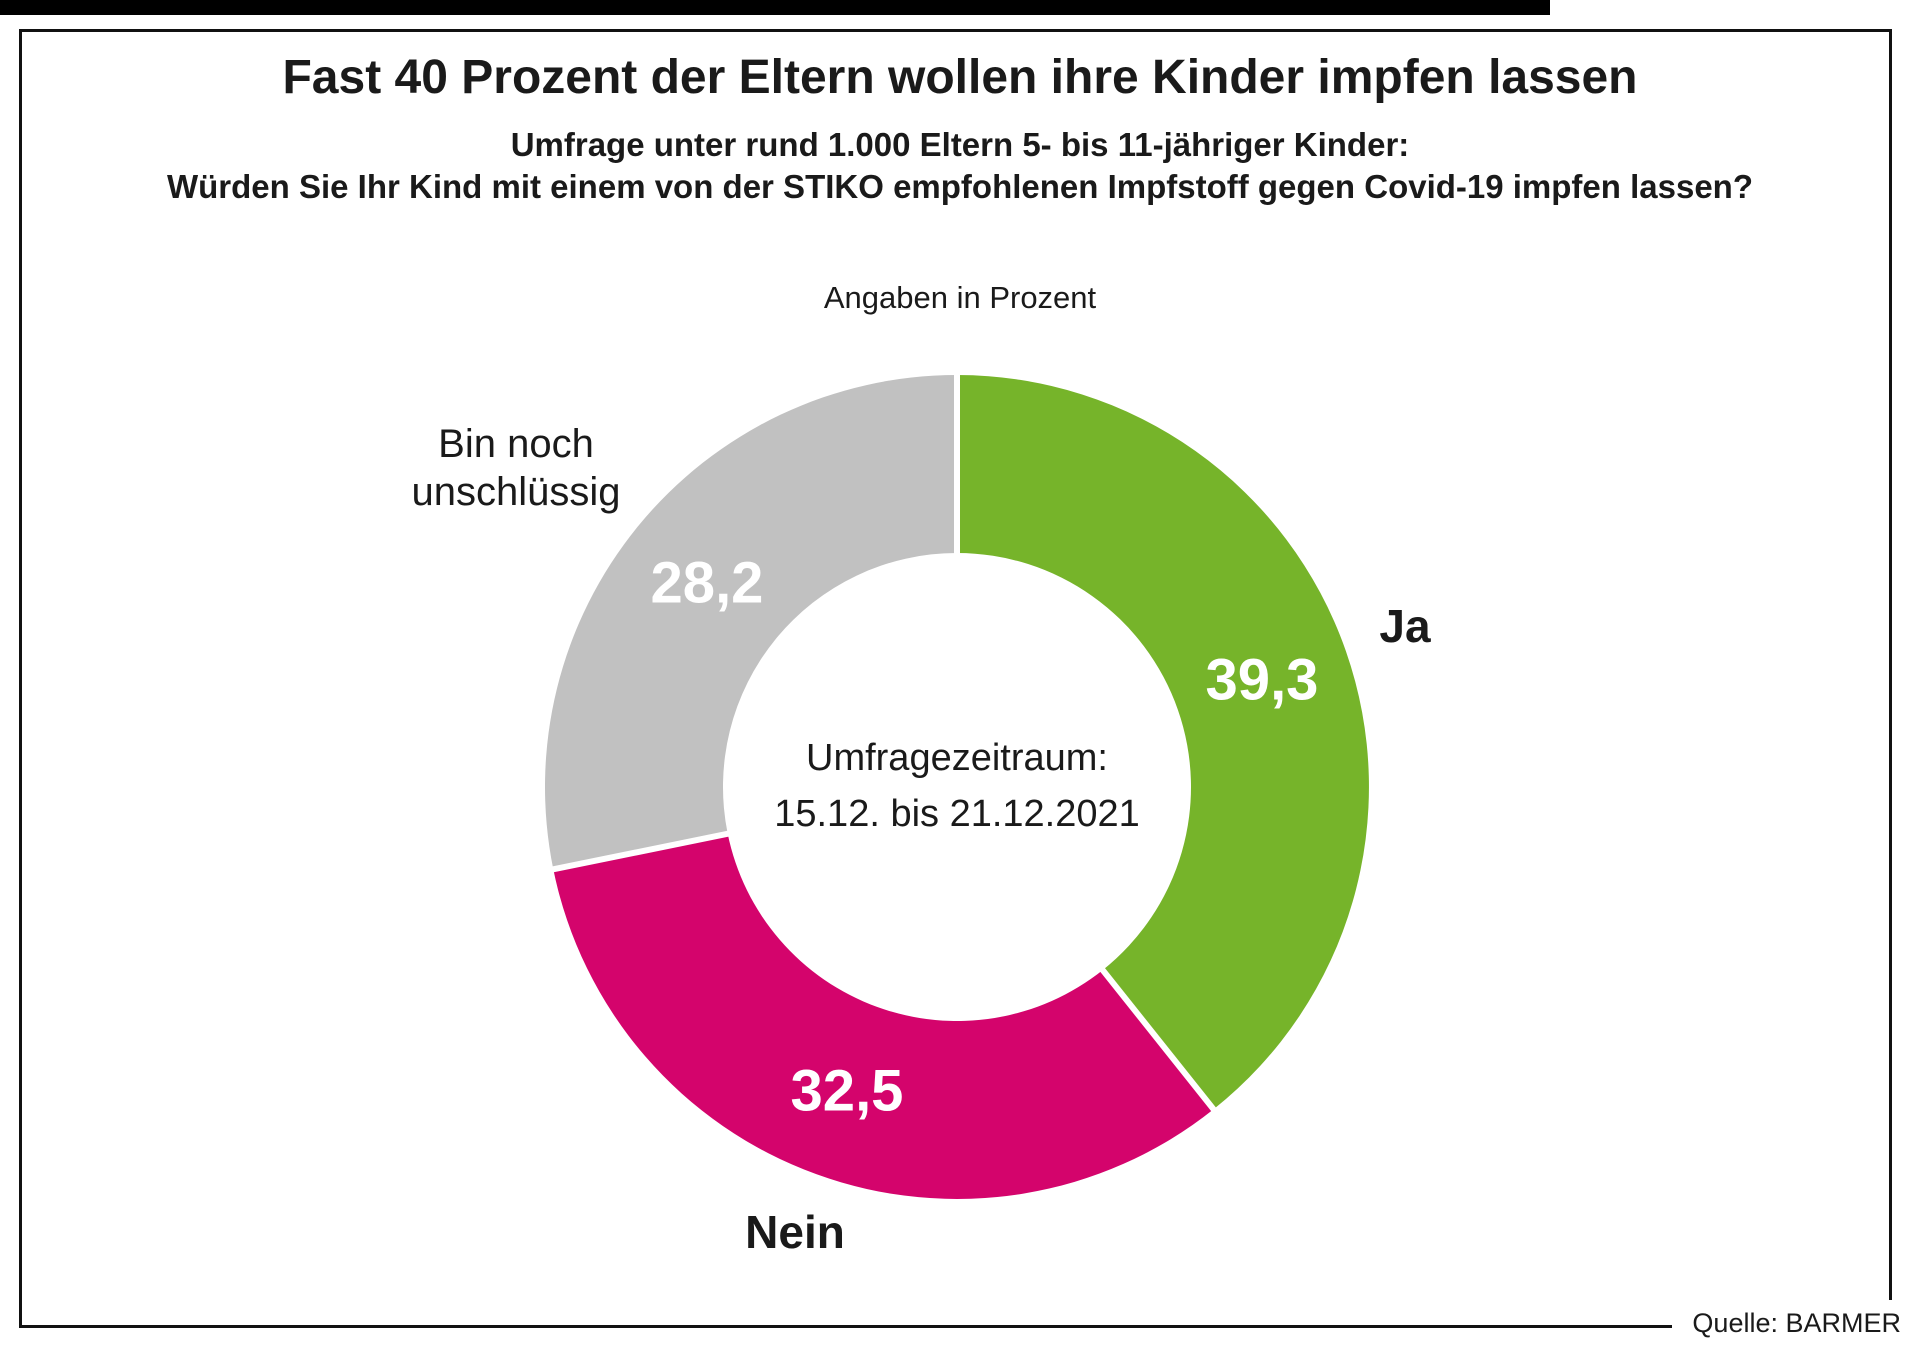  What do you see at coordinates (883, 1016) in the screenshot?
I see `donut-segment-nein` at bounding box center [883, 1016].